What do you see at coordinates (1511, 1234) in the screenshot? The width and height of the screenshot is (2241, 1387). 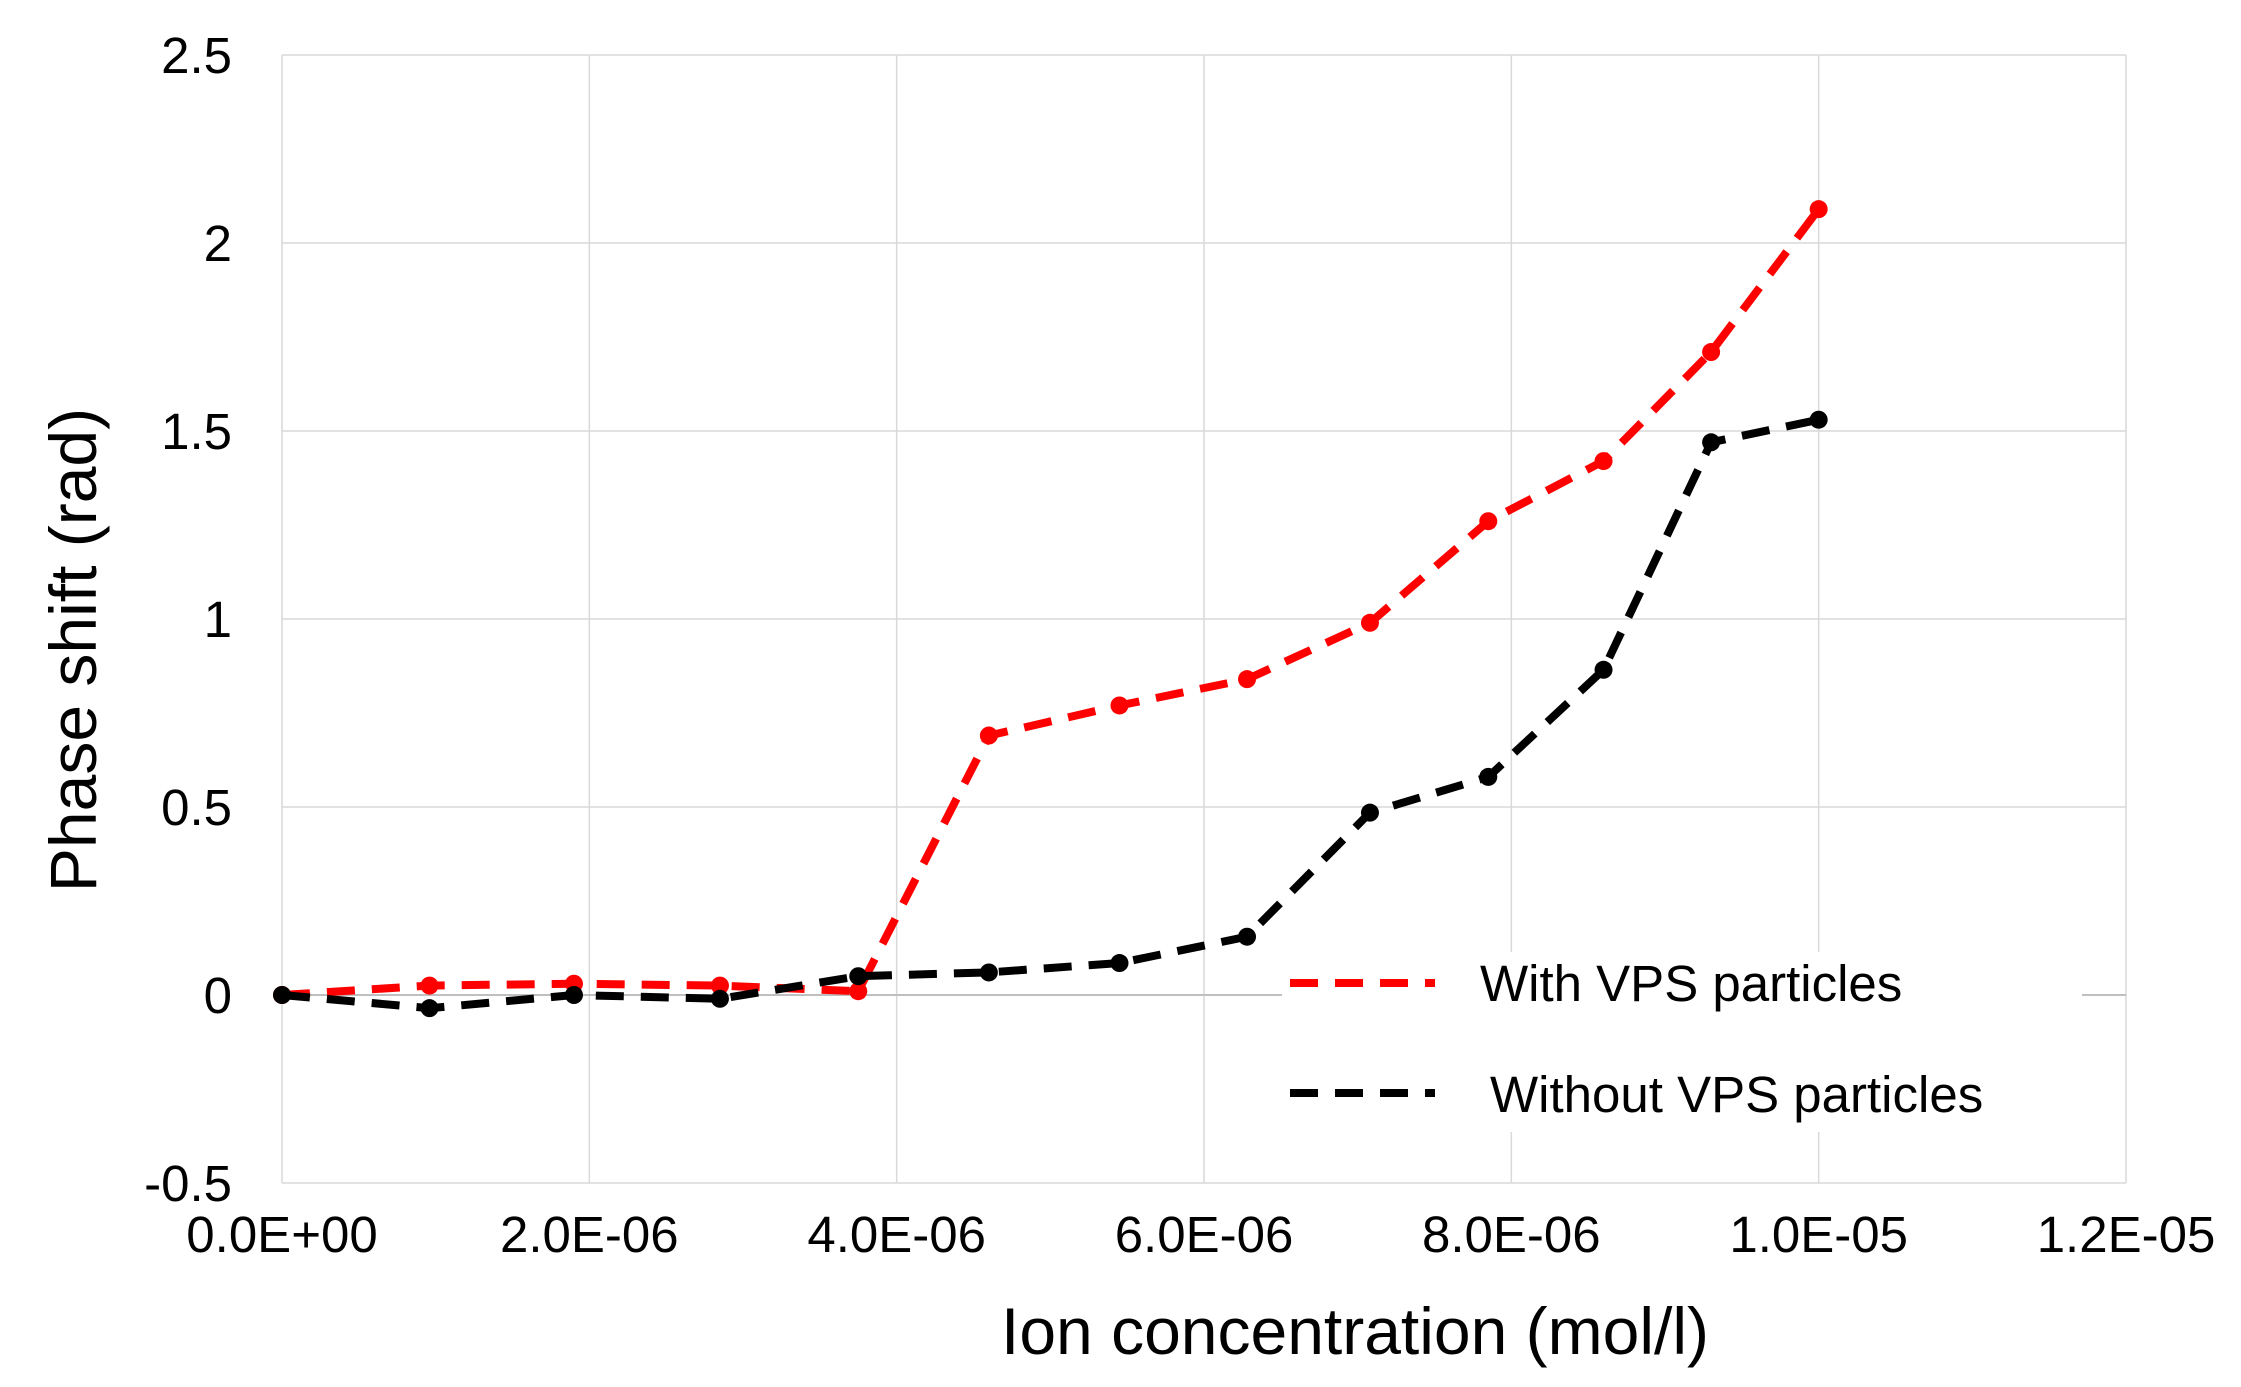 I see `x-tick-label: 8.0E-06` at bounding box center [1511, 1234].